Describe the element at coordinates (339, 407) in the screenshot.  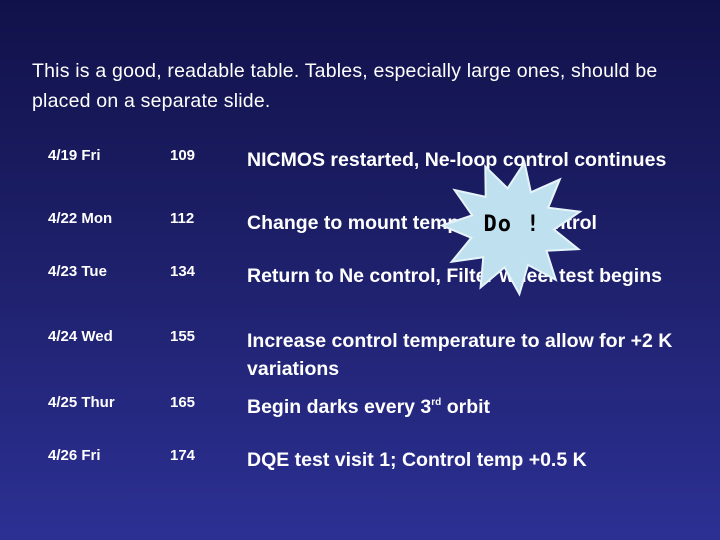
I see `event-text: Begin darks every 3` at that location.